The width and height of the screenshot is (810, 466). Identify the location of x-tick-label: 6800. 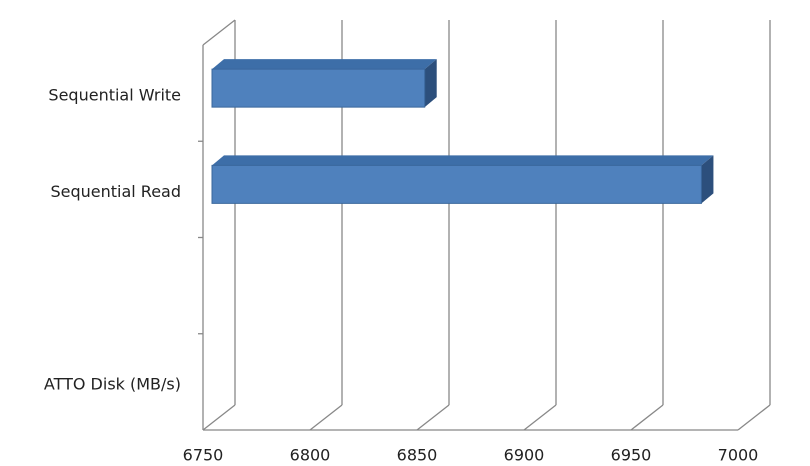
(310, 455).